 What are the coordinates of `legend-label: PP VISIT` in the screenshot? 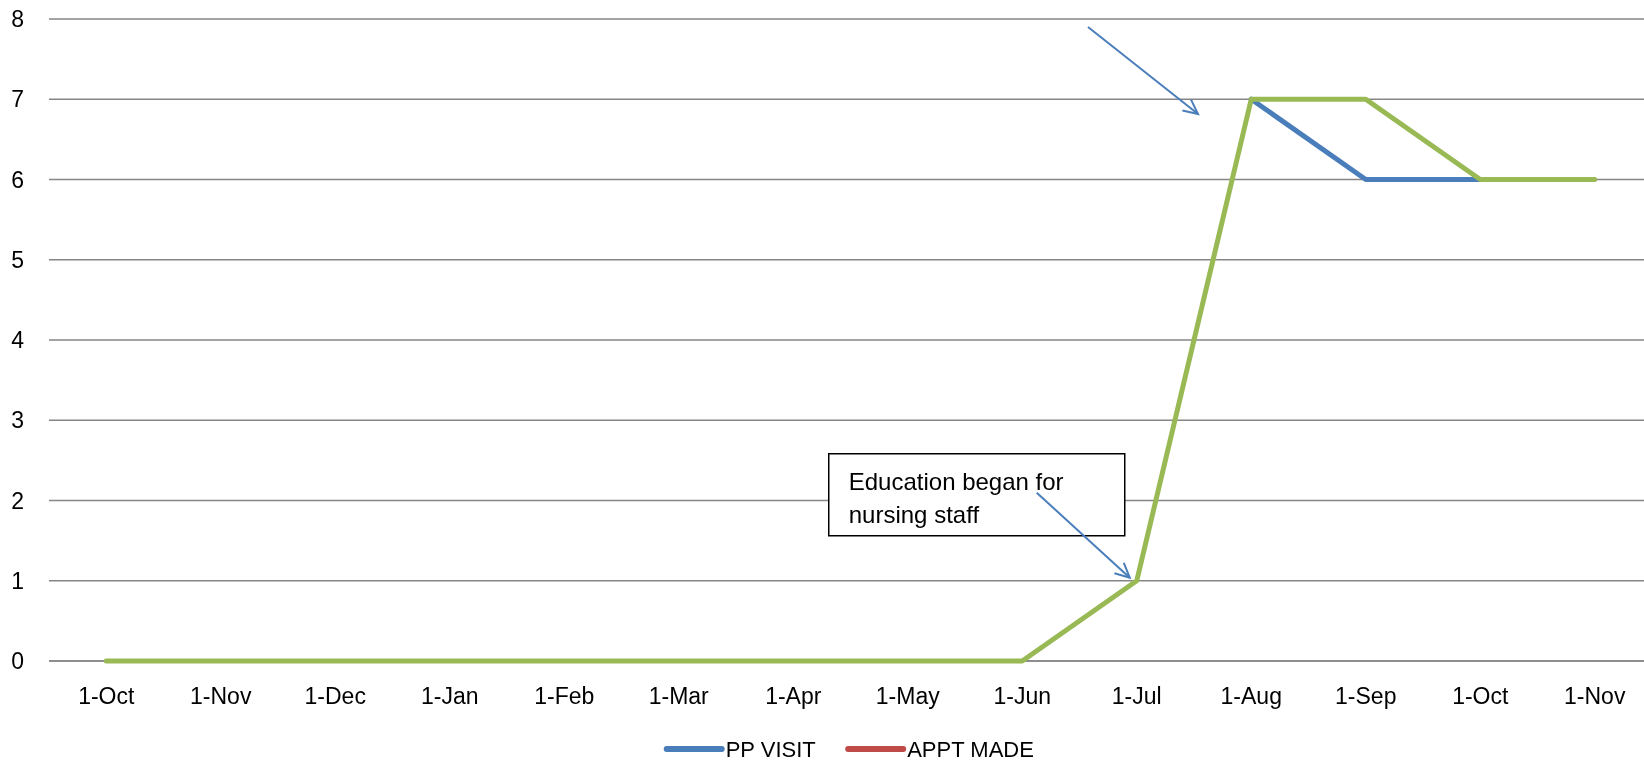 It's located at (770, 749).